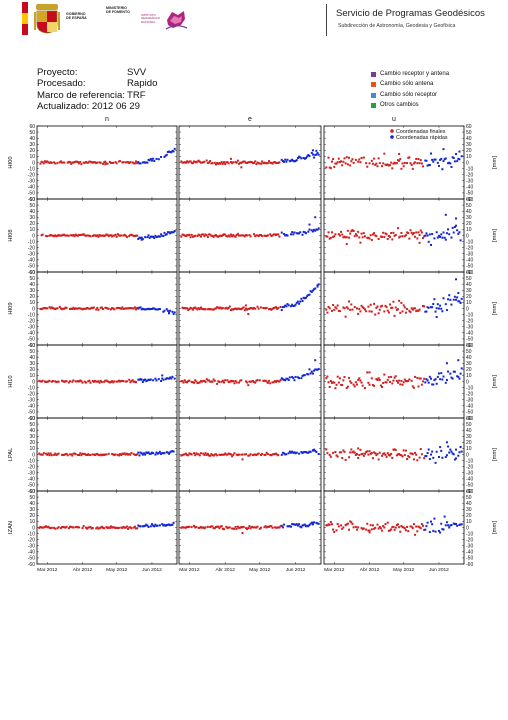  I want to click on y-tick-label: 0, so click(33, 382).